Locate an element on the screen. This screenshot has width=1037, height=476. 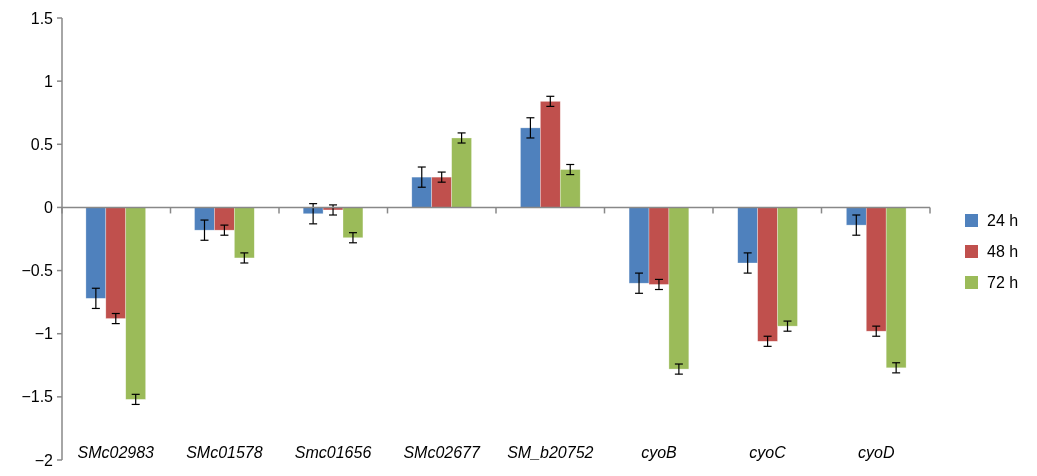
y-tick-label: −2 is located at coordinates (44, 460).